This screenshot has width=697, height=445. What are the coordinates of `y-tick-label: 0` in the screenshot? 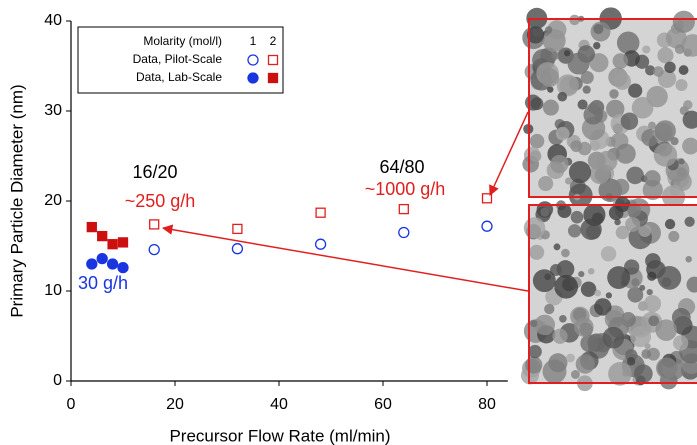 It's located at (57, 380).